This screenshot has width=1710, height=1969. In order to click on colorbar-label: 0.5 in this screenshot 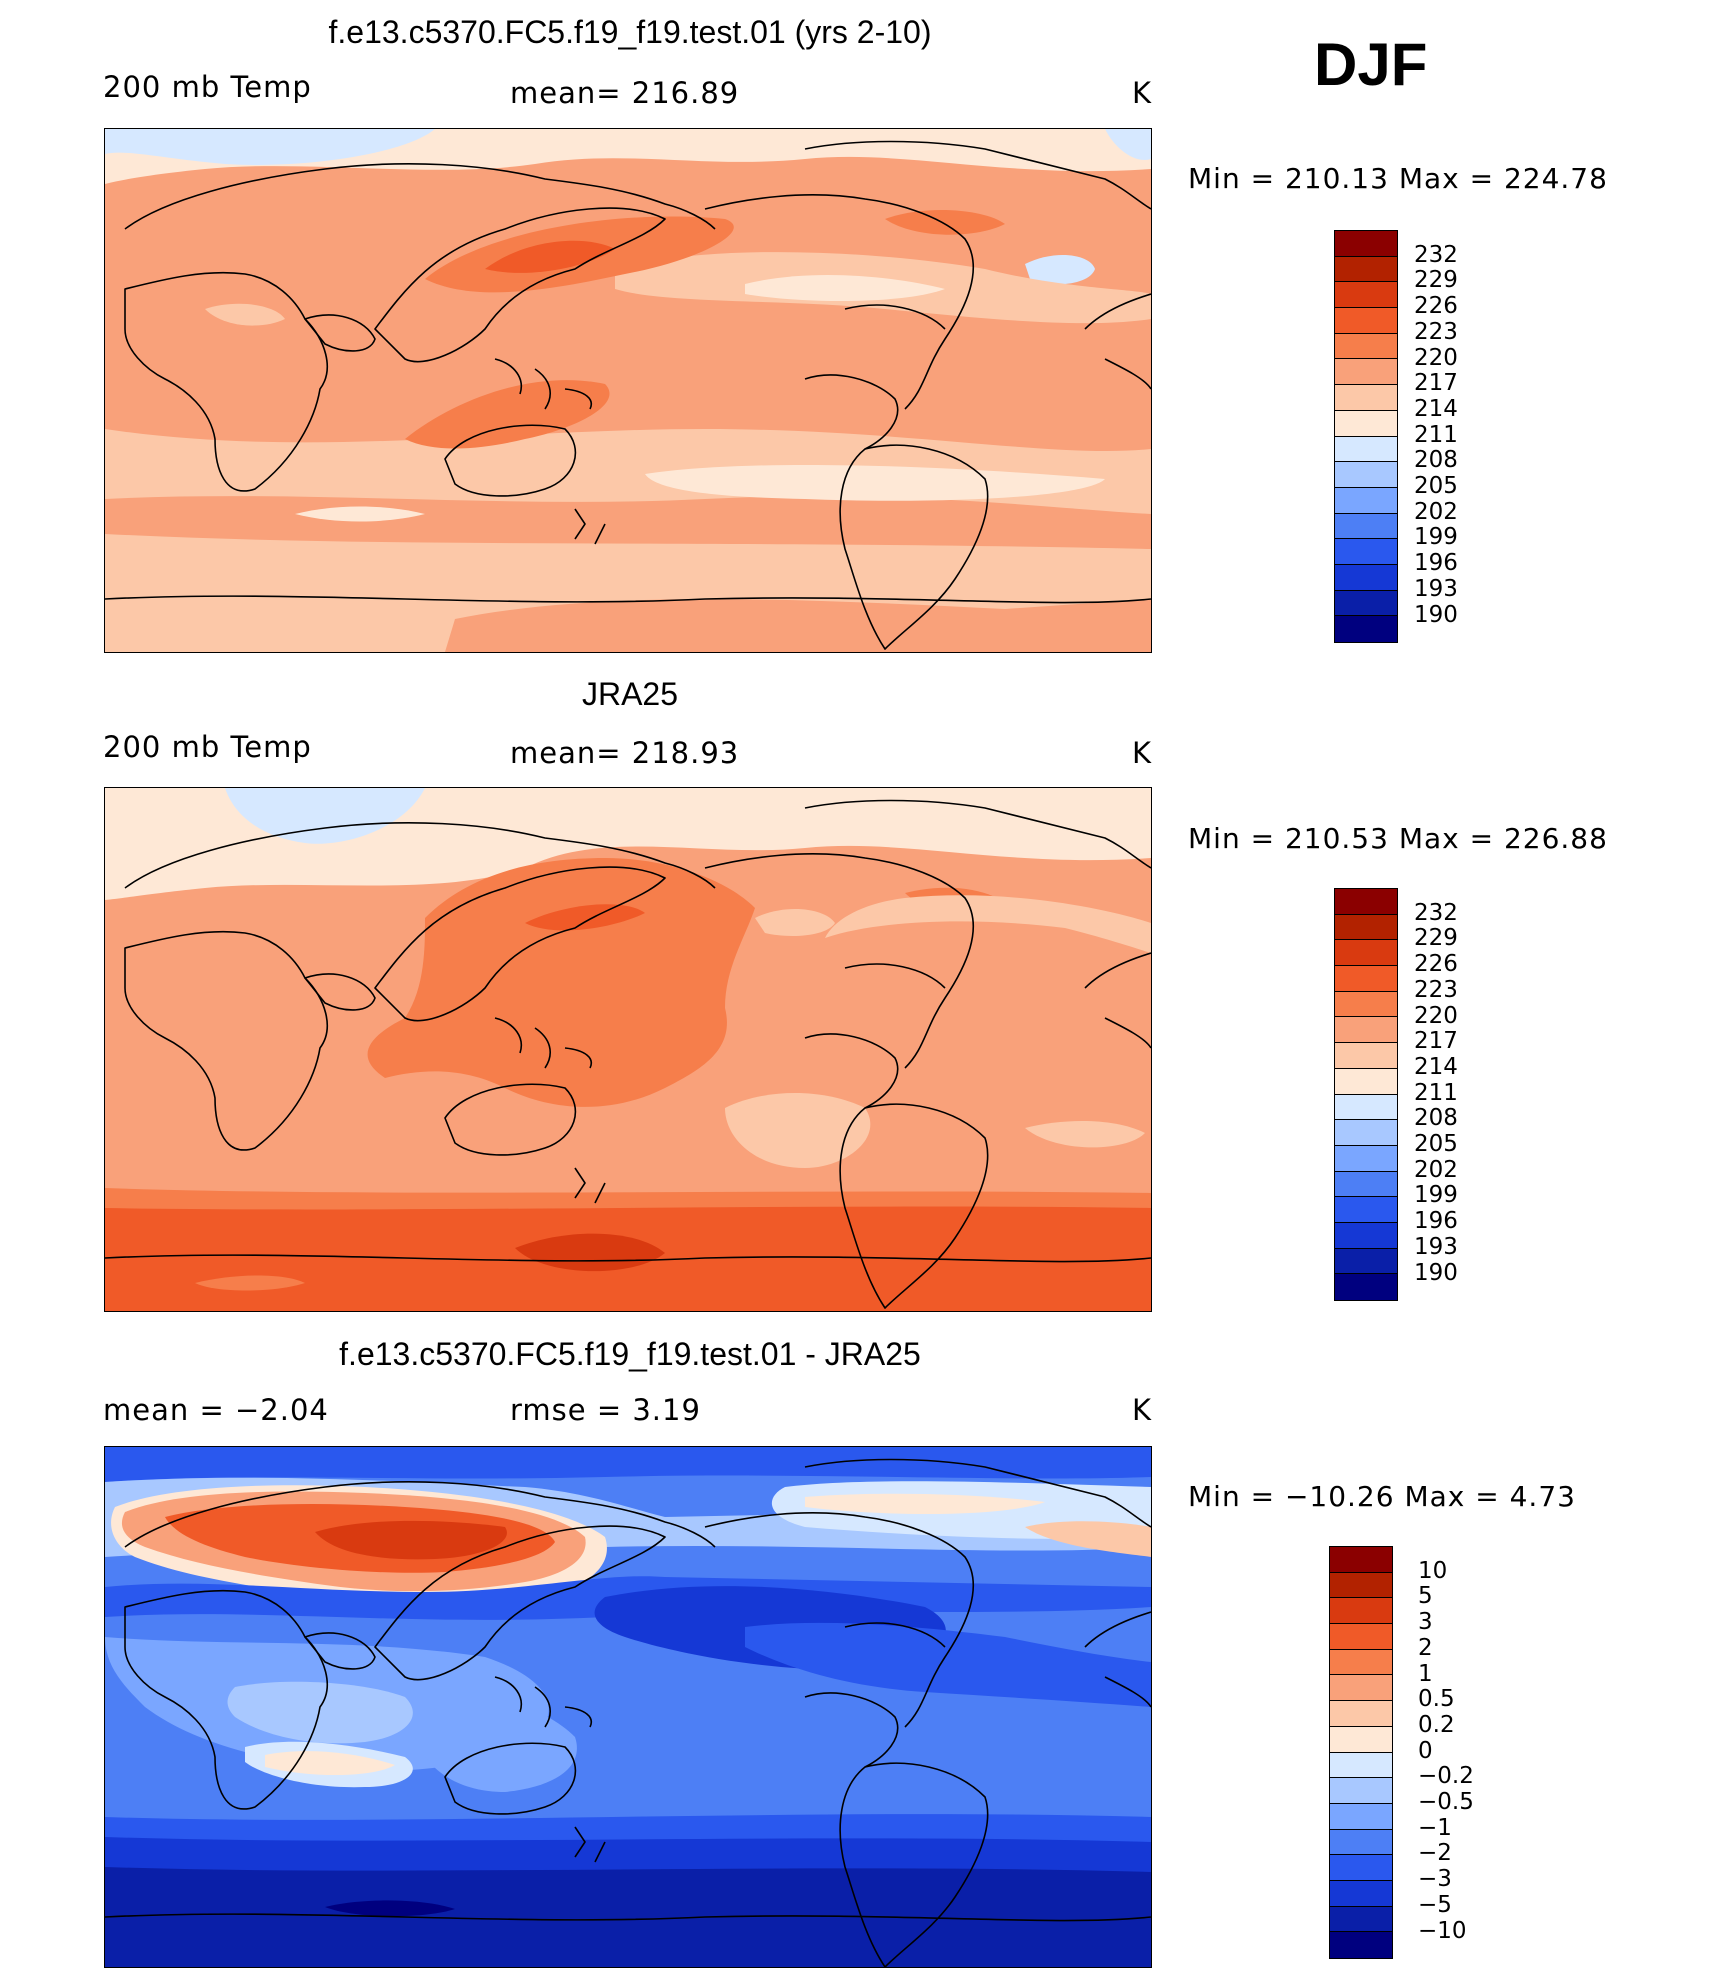, I will do `click(1436, 1699)`.